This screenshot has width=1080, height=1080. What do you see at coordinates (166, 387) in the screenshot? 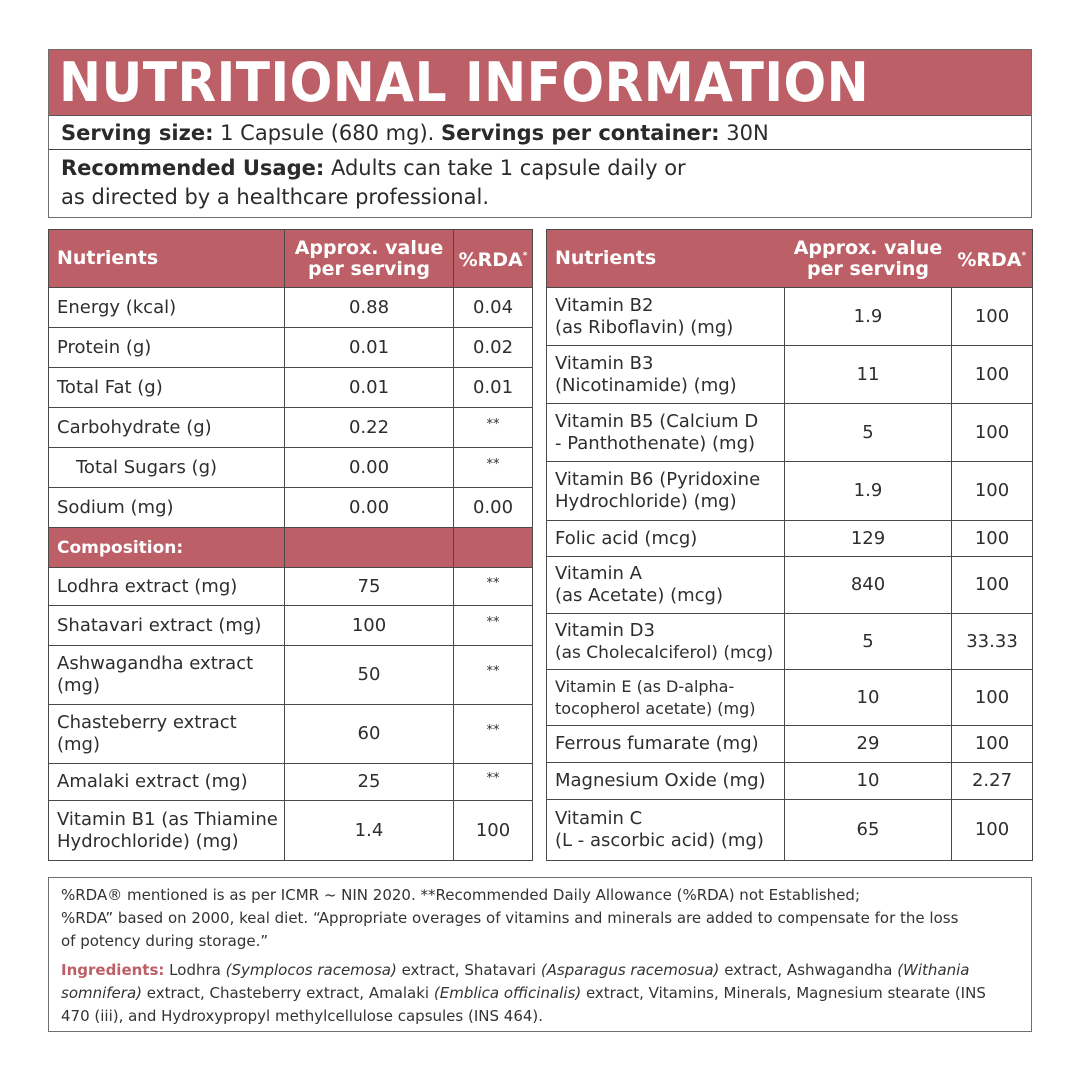
I see `nutrient-name: Total Fat (g)` at bounding box center [166, 387].